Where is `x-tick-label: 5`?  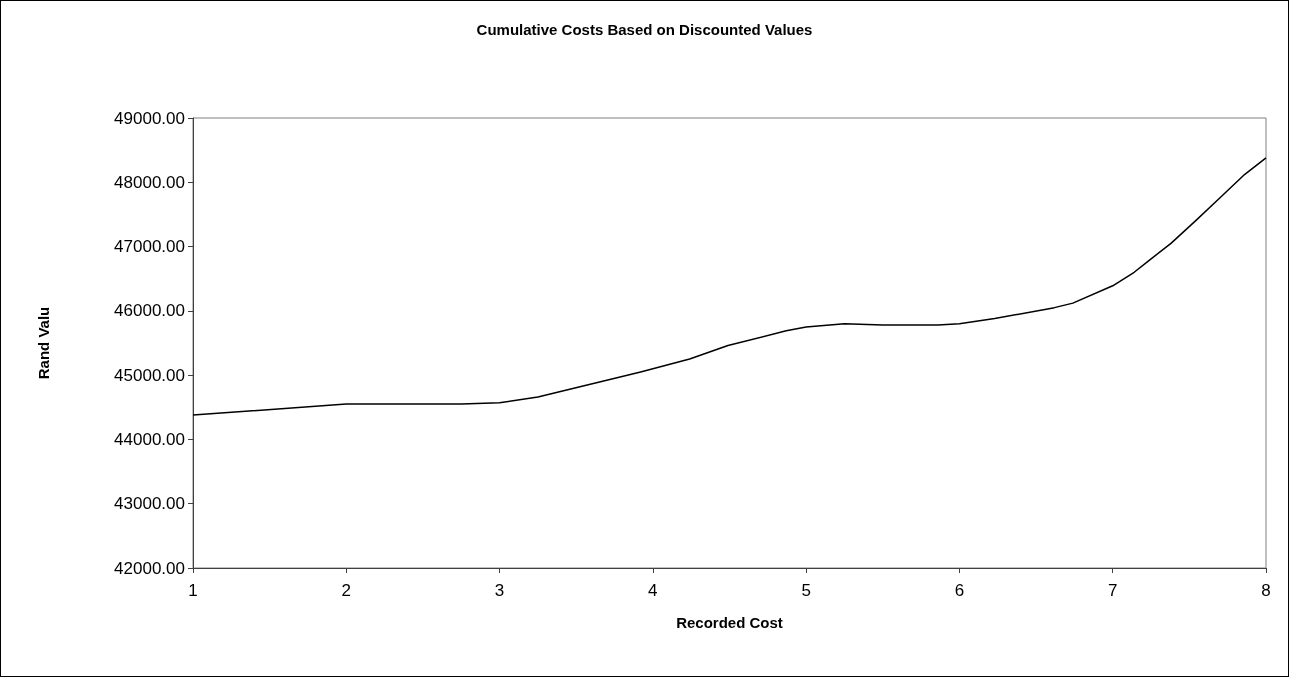 x-tick-label: 5 is located at coordinates (806, 590).